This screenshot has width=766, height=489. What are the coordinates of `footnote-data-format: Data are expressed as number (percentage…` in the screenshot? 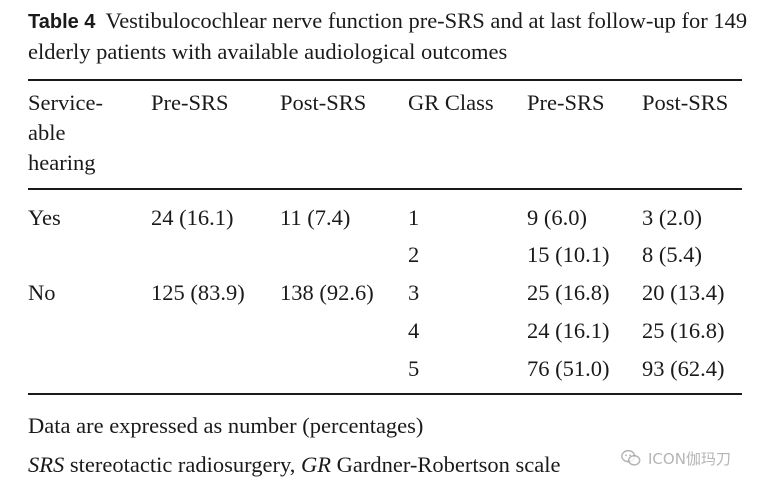 It's located at (226, 425).